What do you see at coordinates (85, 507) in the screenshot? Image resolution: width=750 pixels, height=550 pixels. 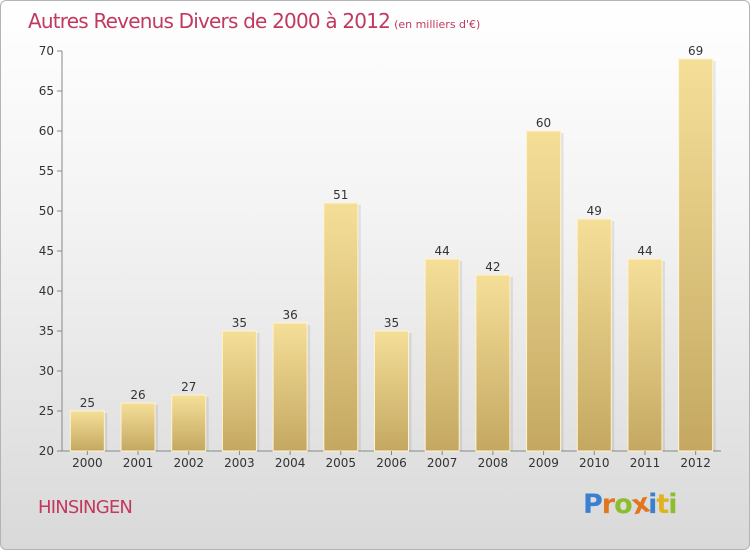 I see `commune-name: HINSINGEN` at bounding box center [85, 507].